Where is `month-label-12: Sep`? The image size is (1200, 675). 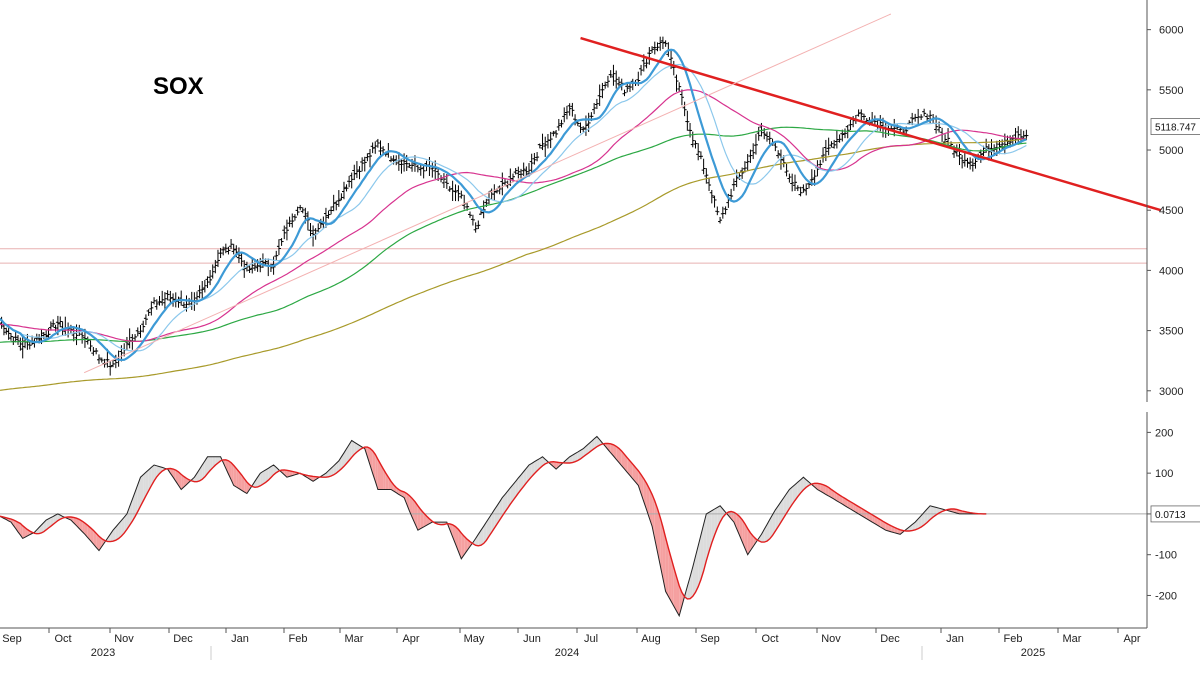
month-label-12: Sep is located at coordinates (710, 639).